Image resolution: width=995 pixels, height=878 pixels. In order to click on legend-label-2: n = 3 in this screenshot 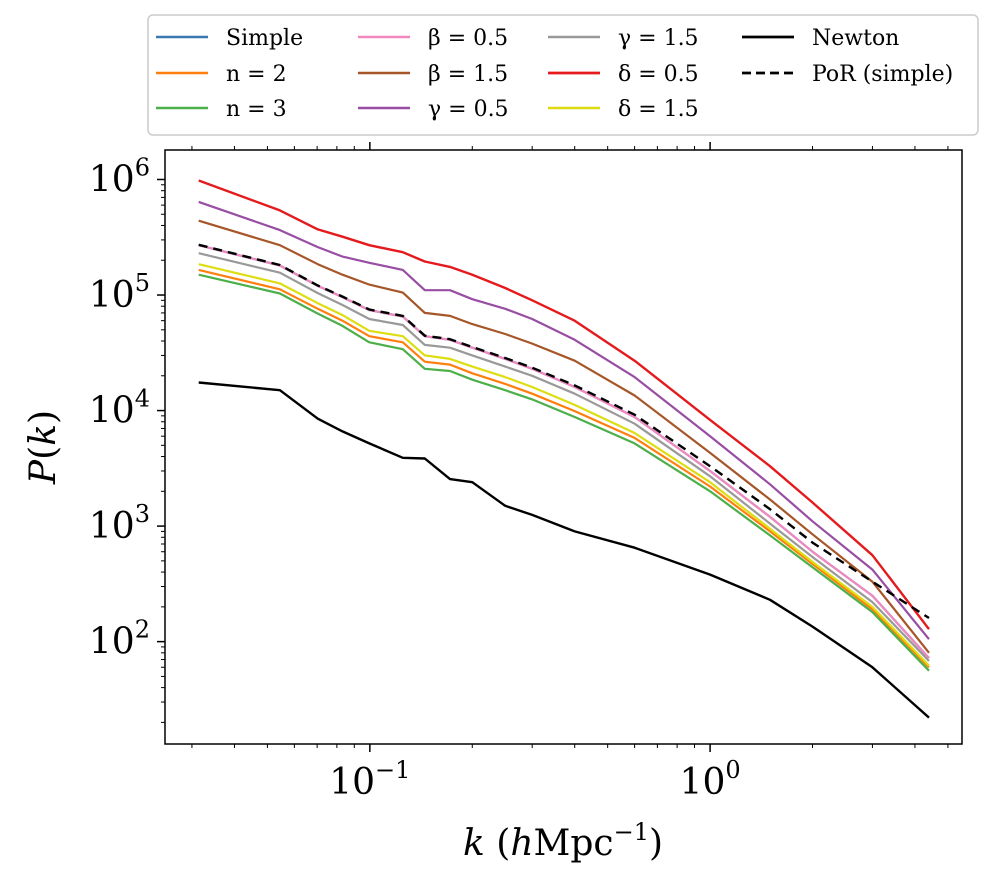, I will do `click(256, 109)`.